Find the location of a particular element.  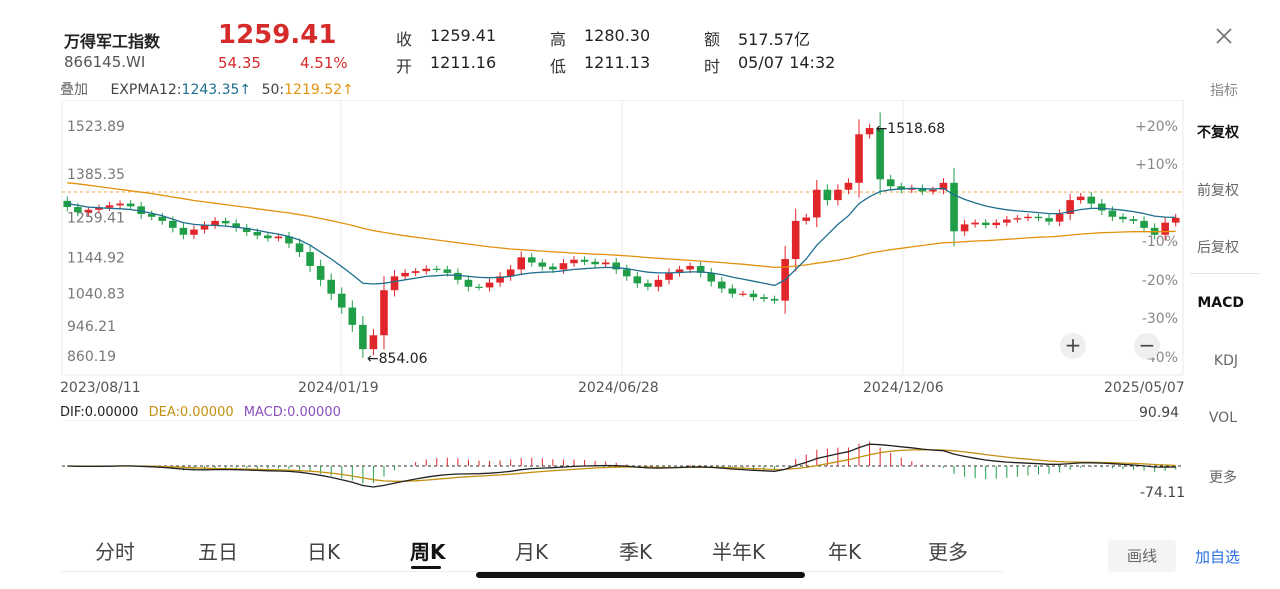

min-annotation: ←854.06 is located at coordinates (397, 359).